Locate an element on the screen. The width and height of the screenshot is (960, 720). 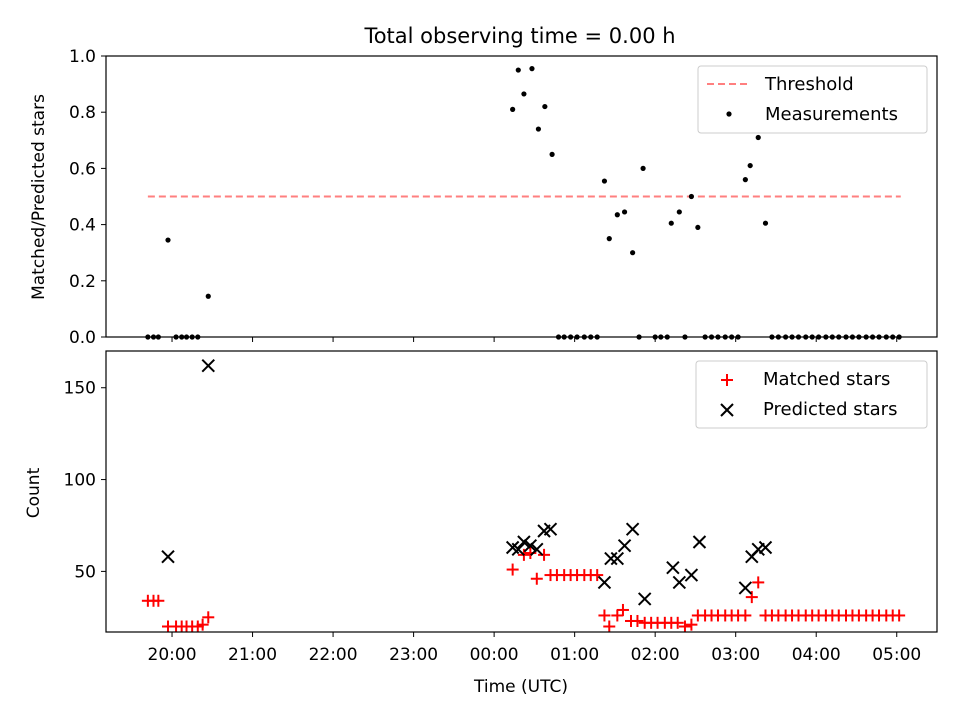
x-tick-label: 22:00 is located at coordinates (333, 655).